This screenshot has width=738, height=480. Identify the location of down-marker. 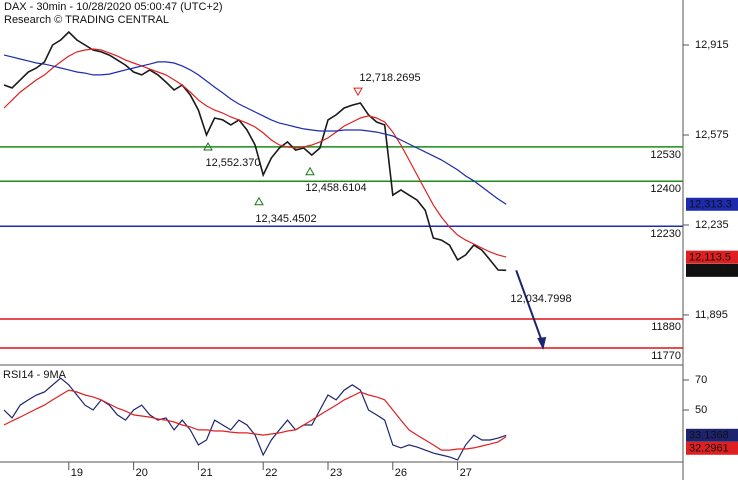
(358, 92).